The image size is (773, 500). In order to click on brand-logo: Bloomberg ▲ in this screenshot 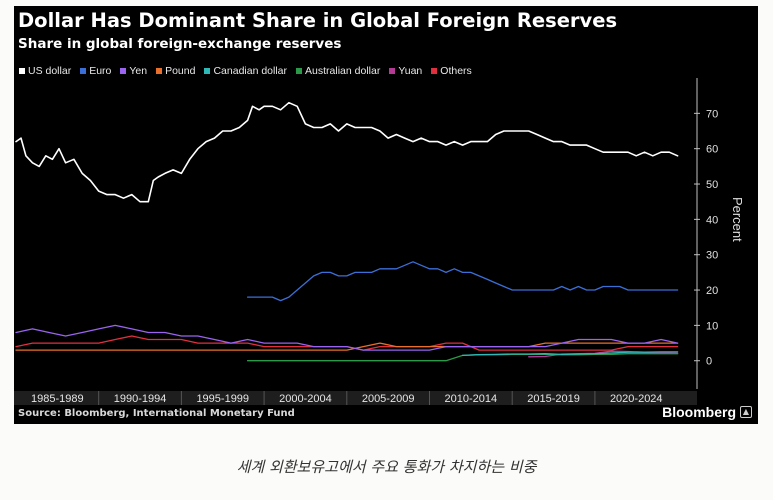, I will do `click(707, 412)`.